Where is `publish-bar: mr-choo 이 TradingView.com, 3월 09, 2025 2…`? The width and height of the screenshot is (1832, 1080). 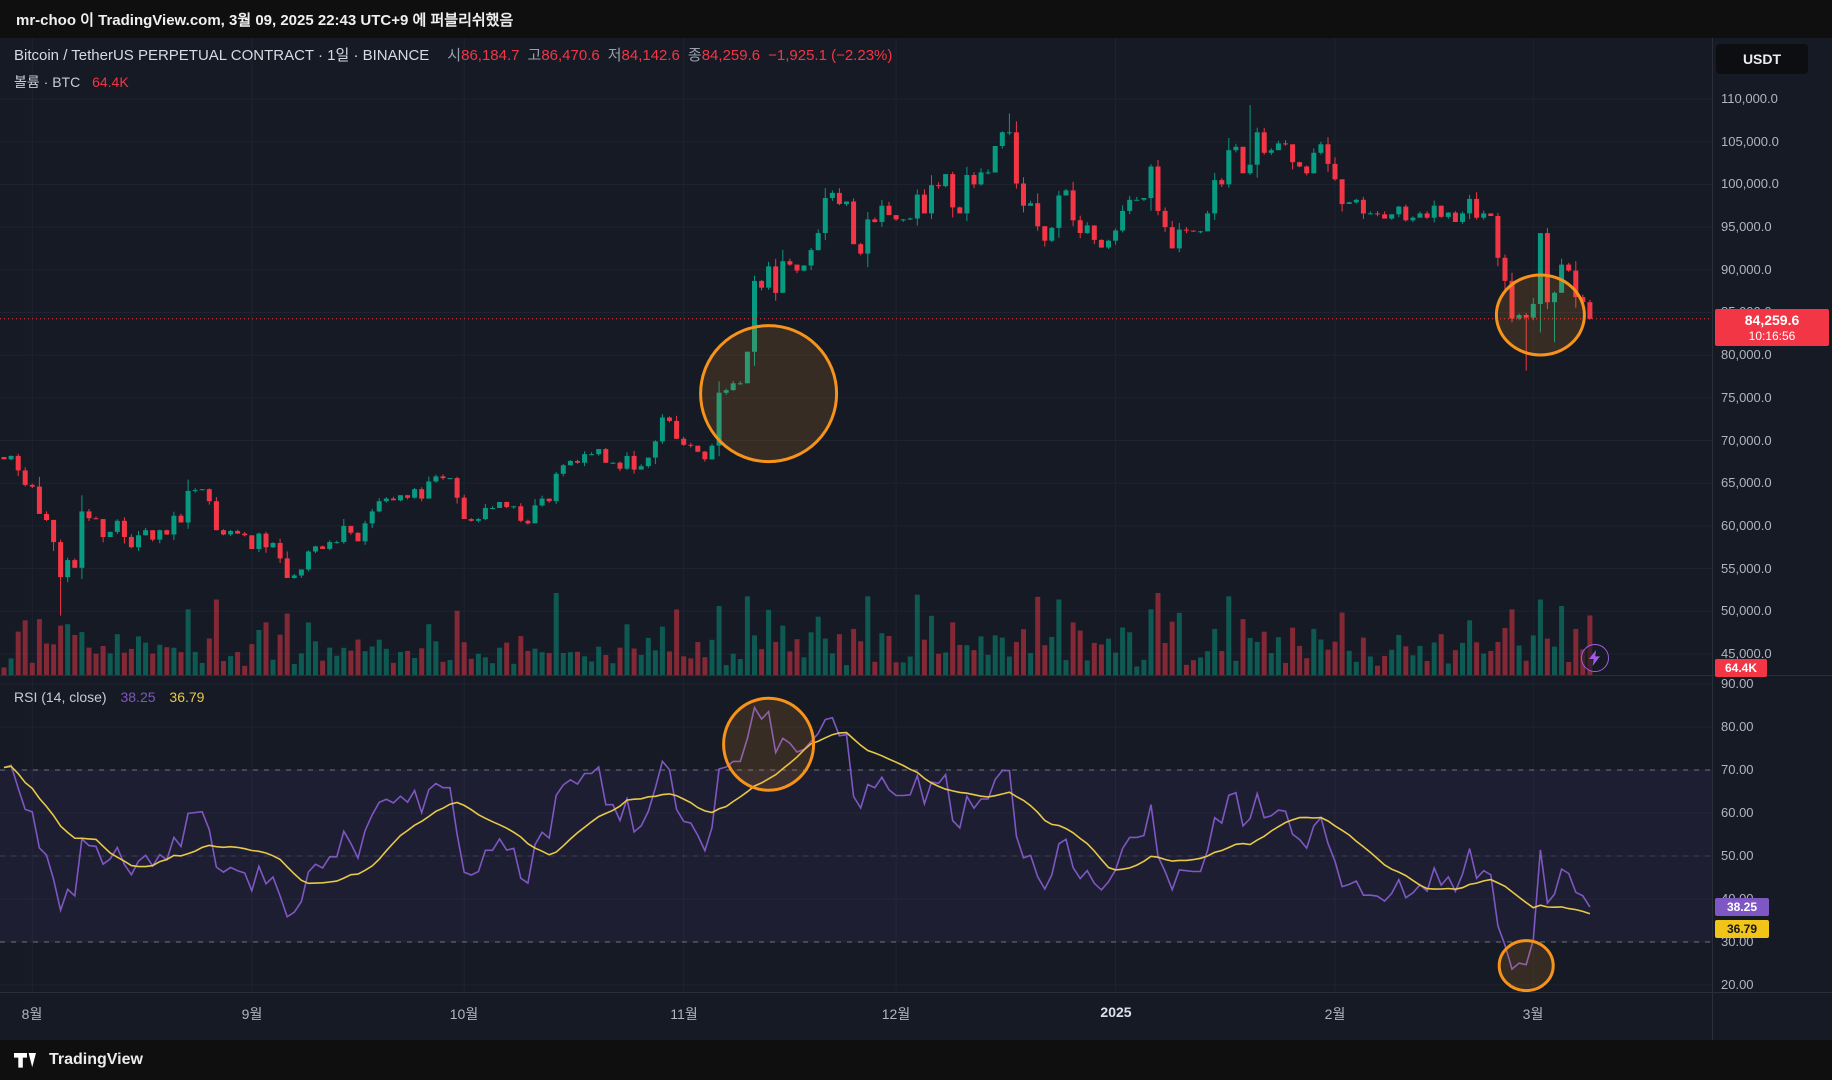
publish-bar: mr-choo 이 TradingView.com, 3월 09, 2025 2… is located at coordinates (916, 19).